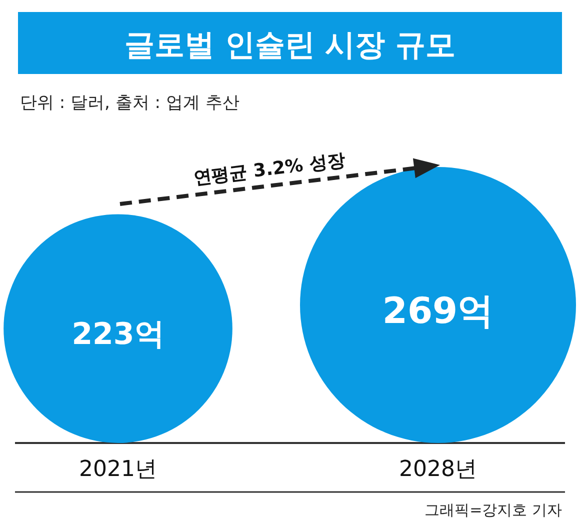 The image size is (580, 525). What do you see at coordinates (438, 311) in the screenshot?
I see `data-label: 269억` at bounding box center [438, 311].